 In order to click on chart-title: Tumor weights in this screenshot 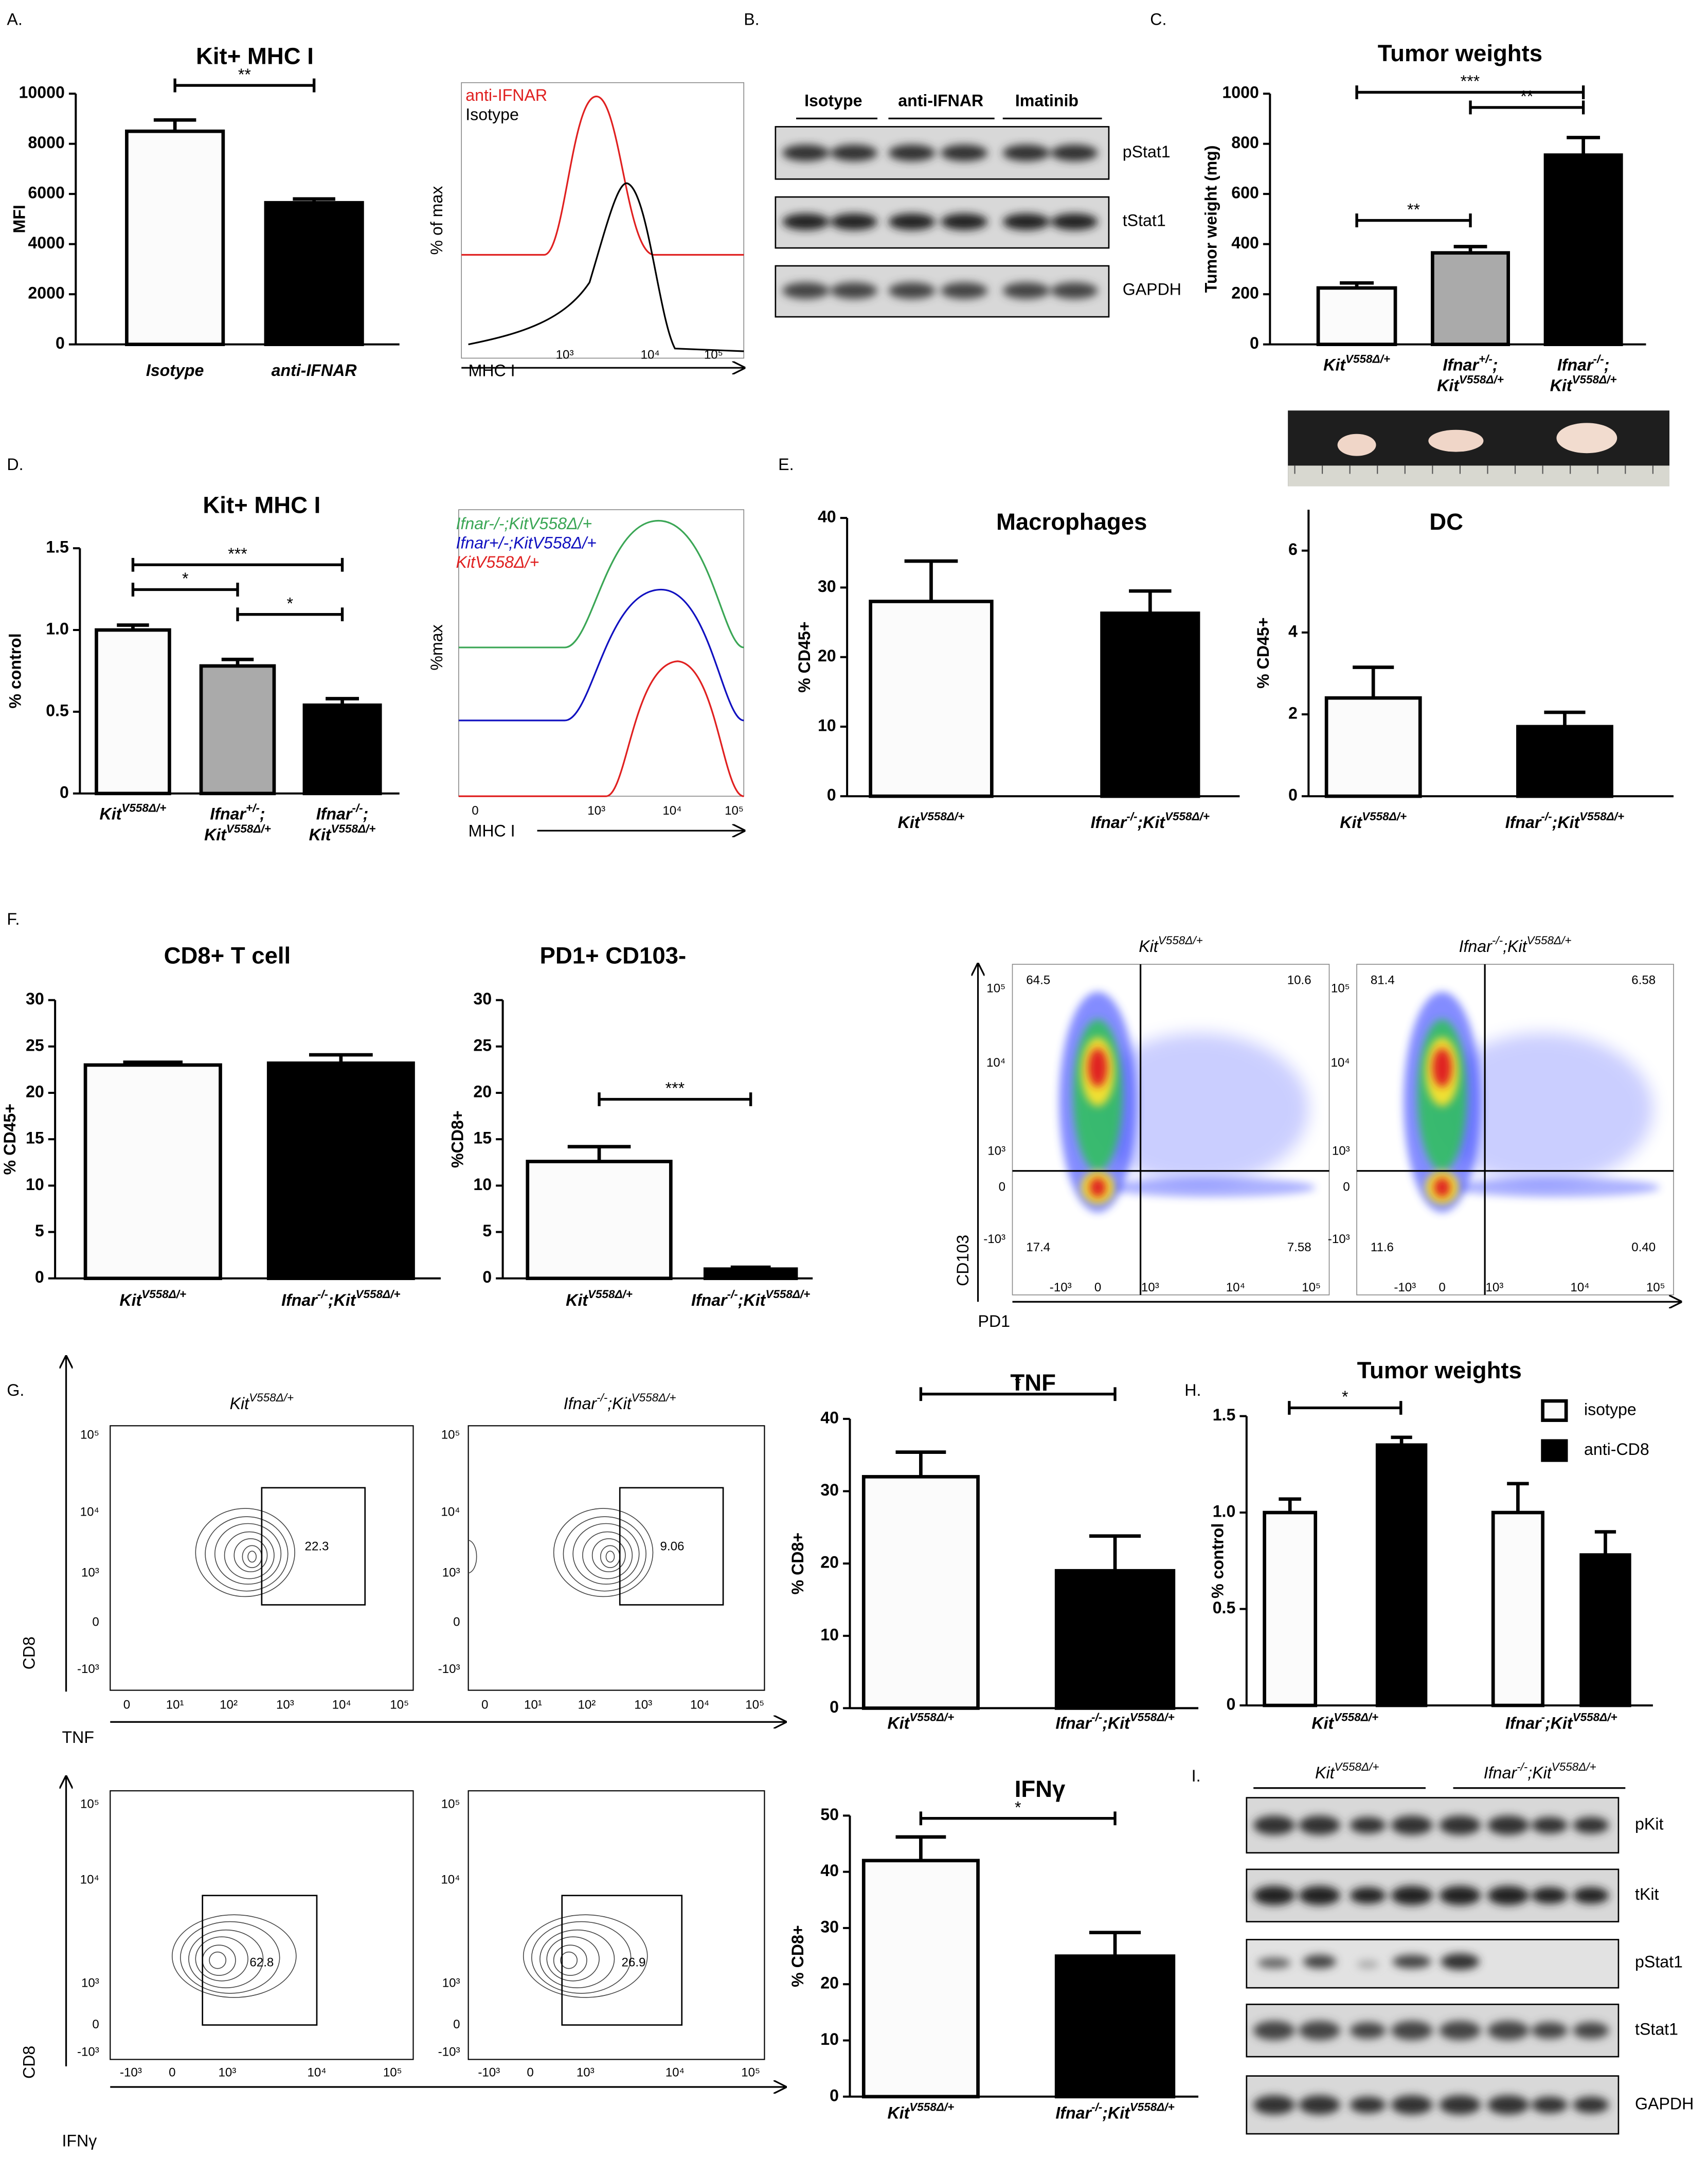, I will do `click(1460, 53)`.